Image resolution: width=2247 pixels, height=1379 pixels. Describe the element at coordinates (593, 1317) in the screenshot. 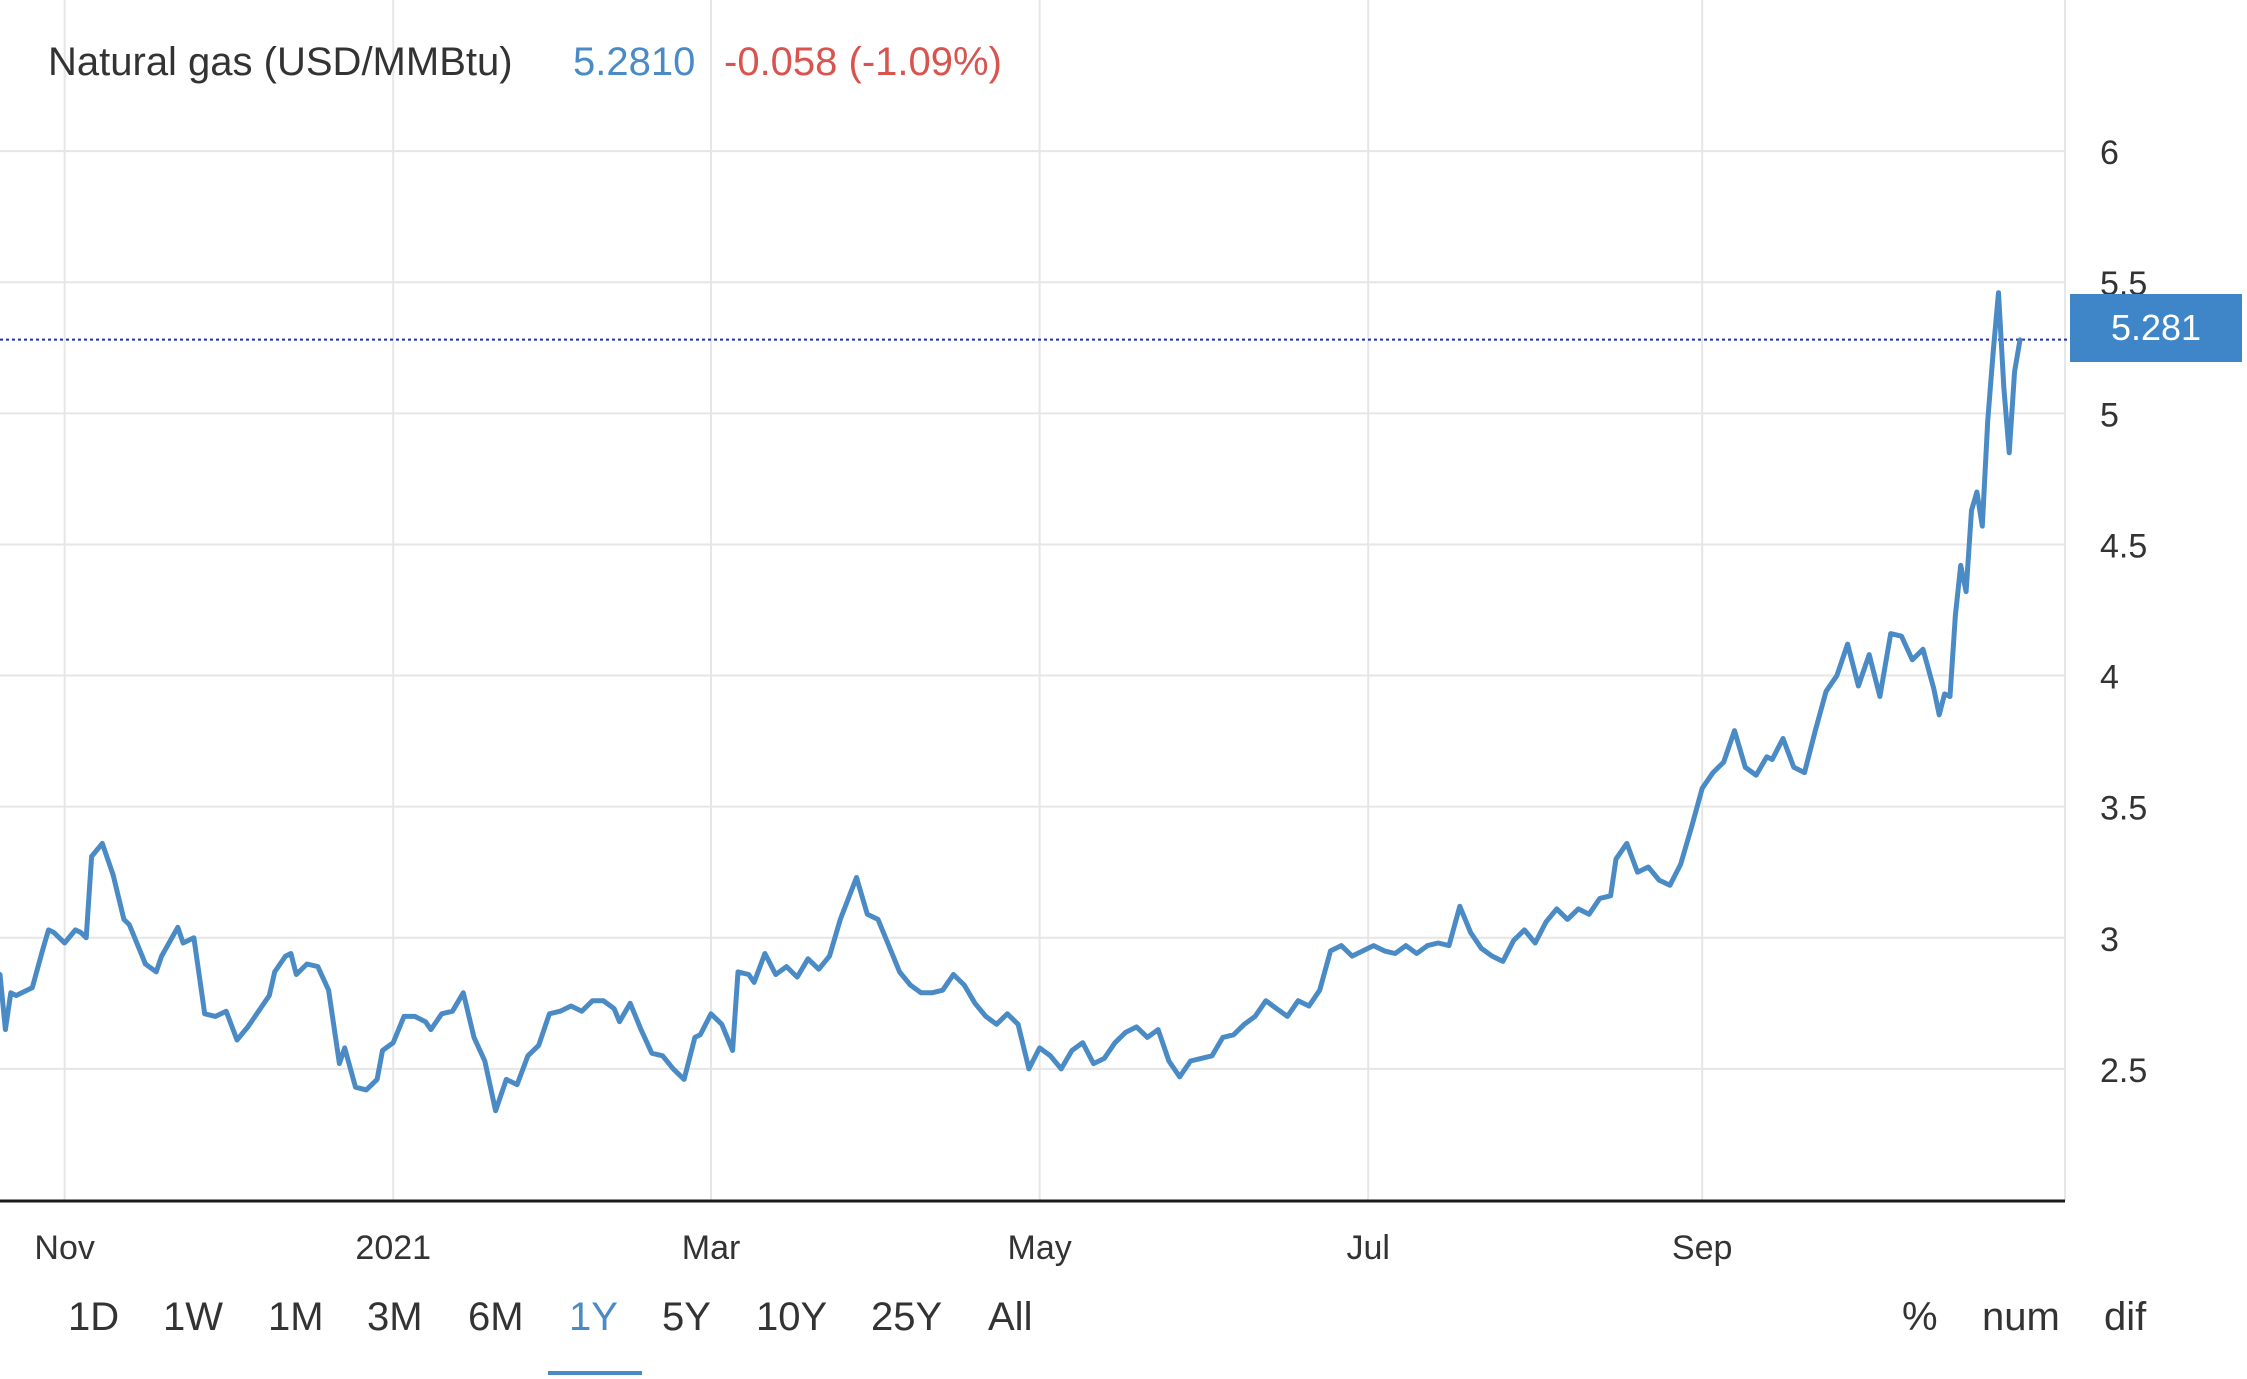

I see `range-button-1y: 1Y` at that location.